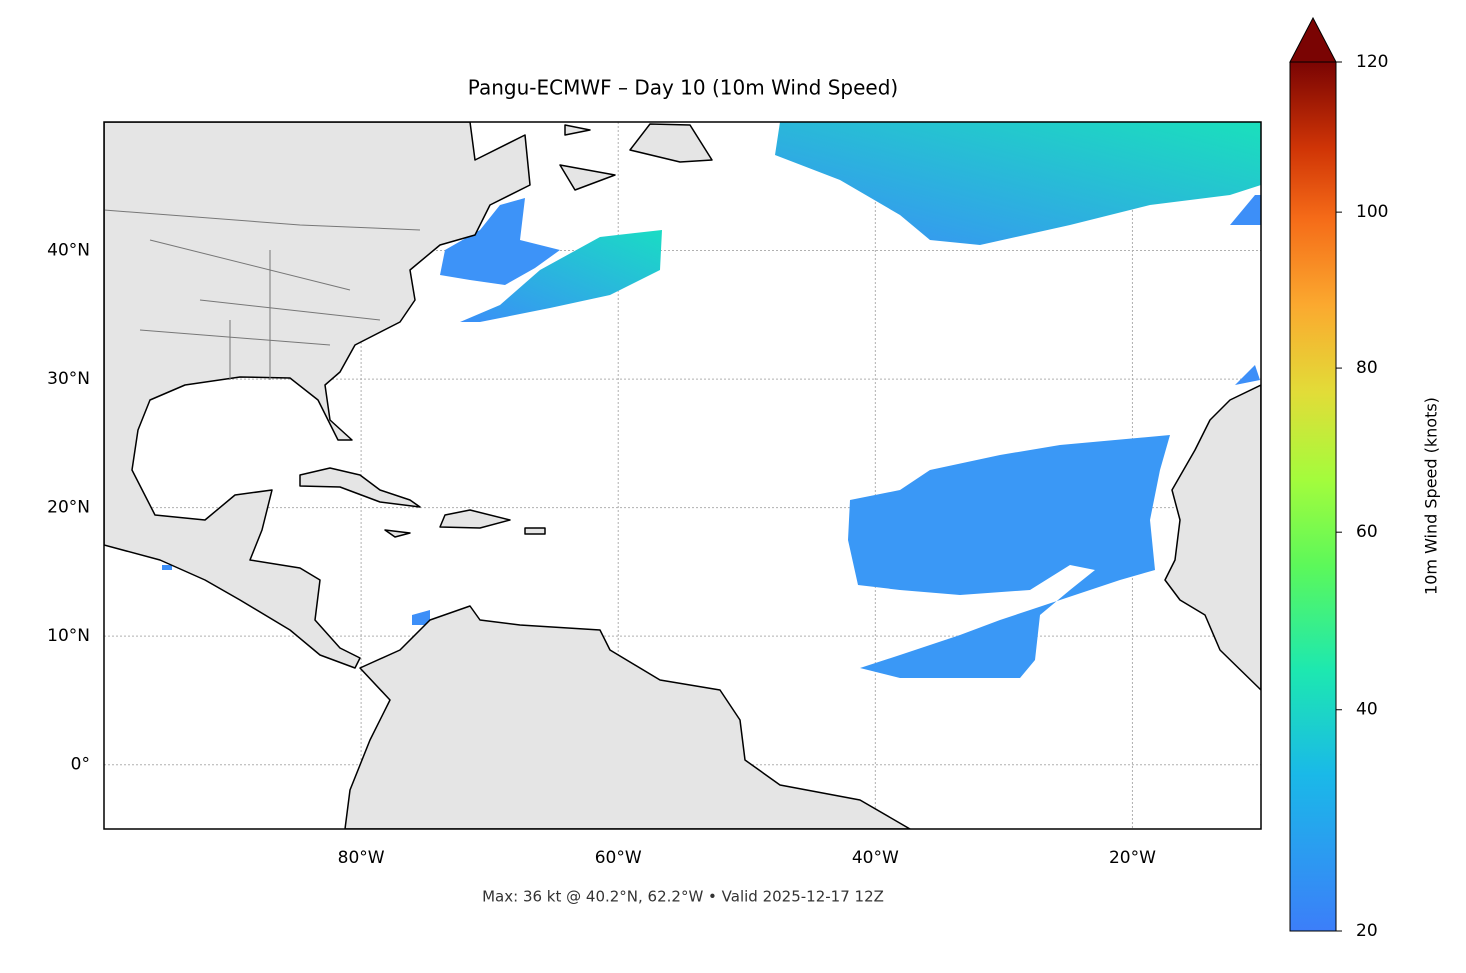  I want to click on colorbar-tick-label: 100, so click(1372, 212).